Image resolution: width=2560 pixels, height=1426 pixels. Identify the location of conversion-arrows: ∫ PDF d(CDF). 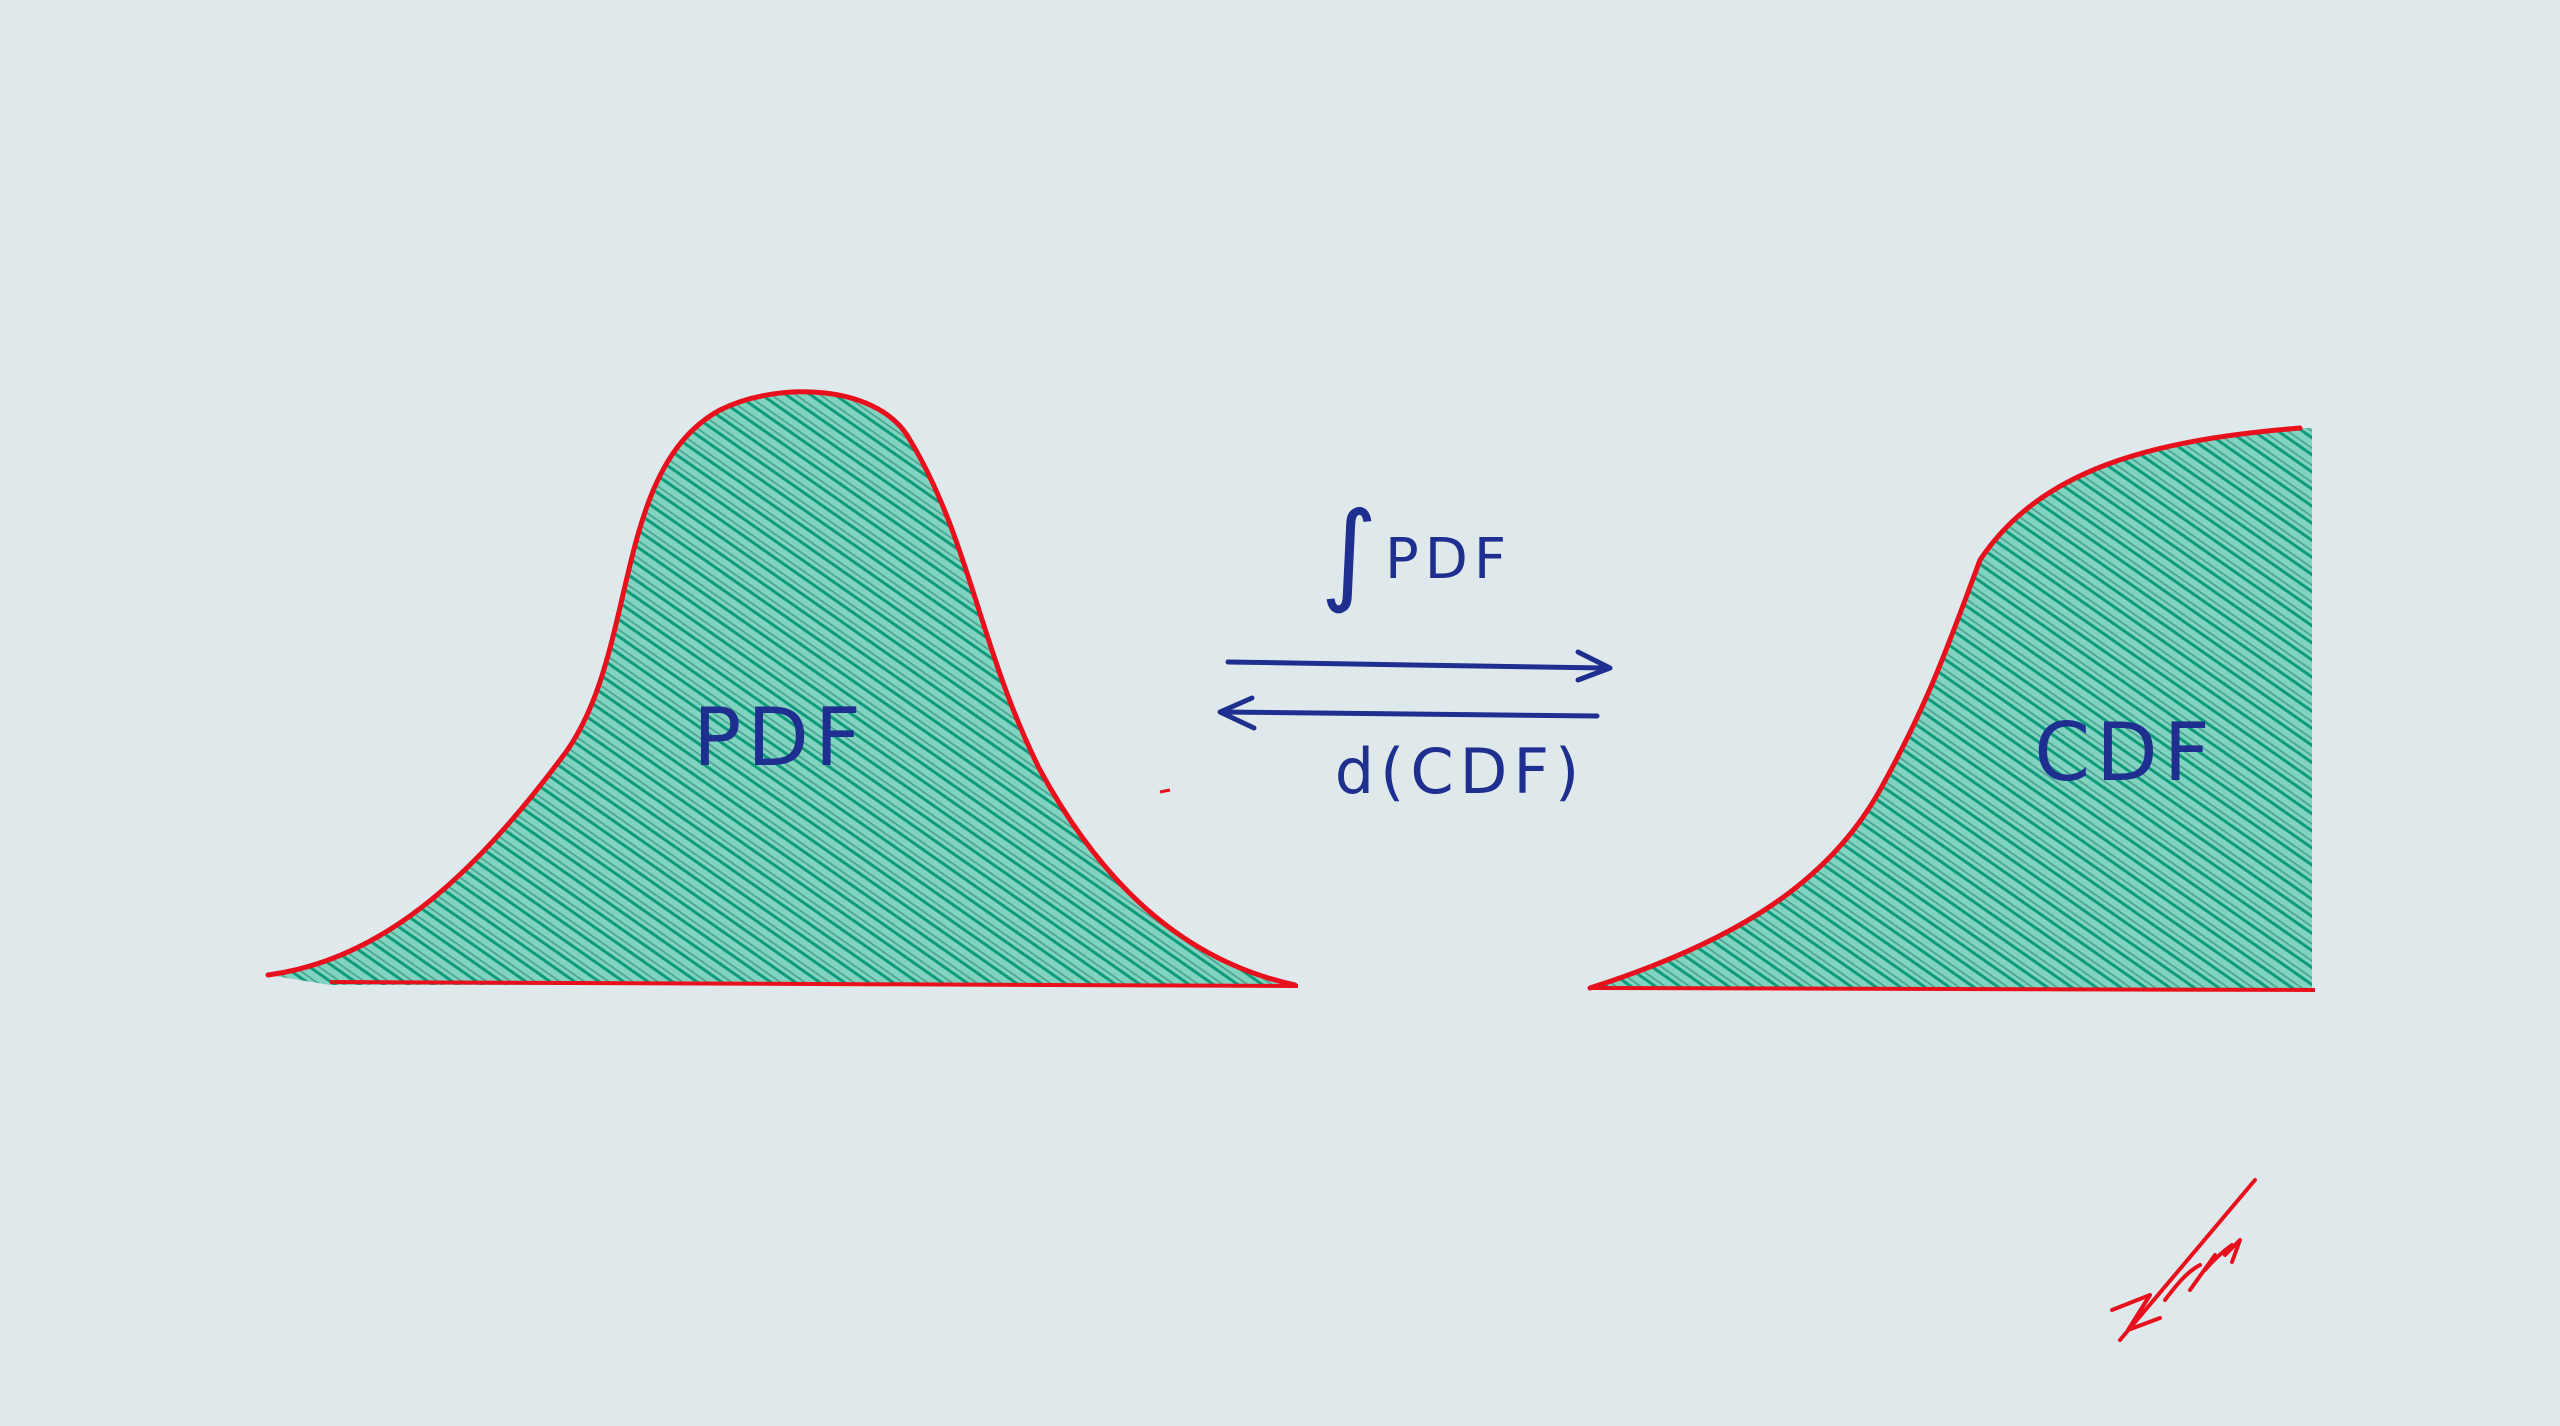
(1415, 648).